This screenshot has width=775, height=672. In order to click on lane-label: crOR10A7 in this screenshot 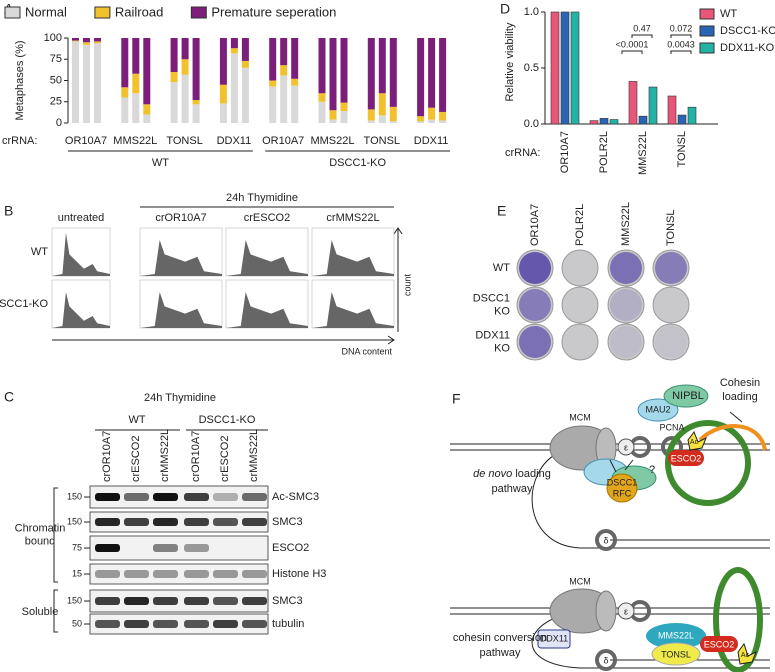, I will do `click(107, 456)`.